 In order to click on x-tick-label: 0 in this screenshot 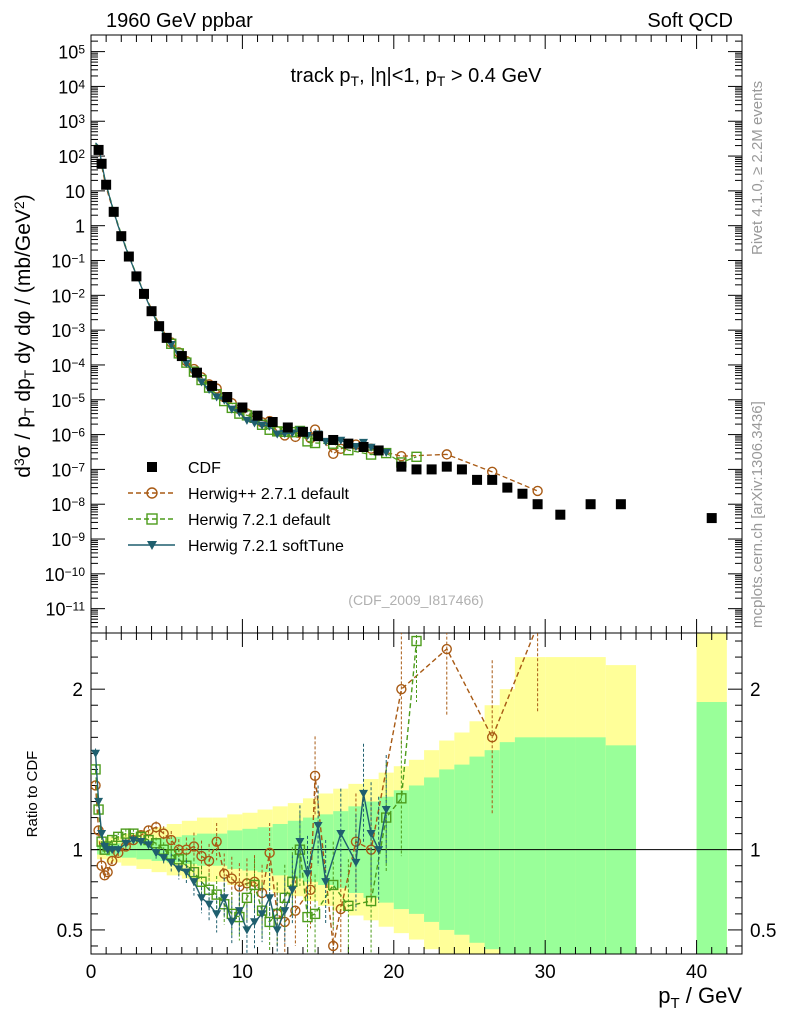, I will do `click(91, 972)`.